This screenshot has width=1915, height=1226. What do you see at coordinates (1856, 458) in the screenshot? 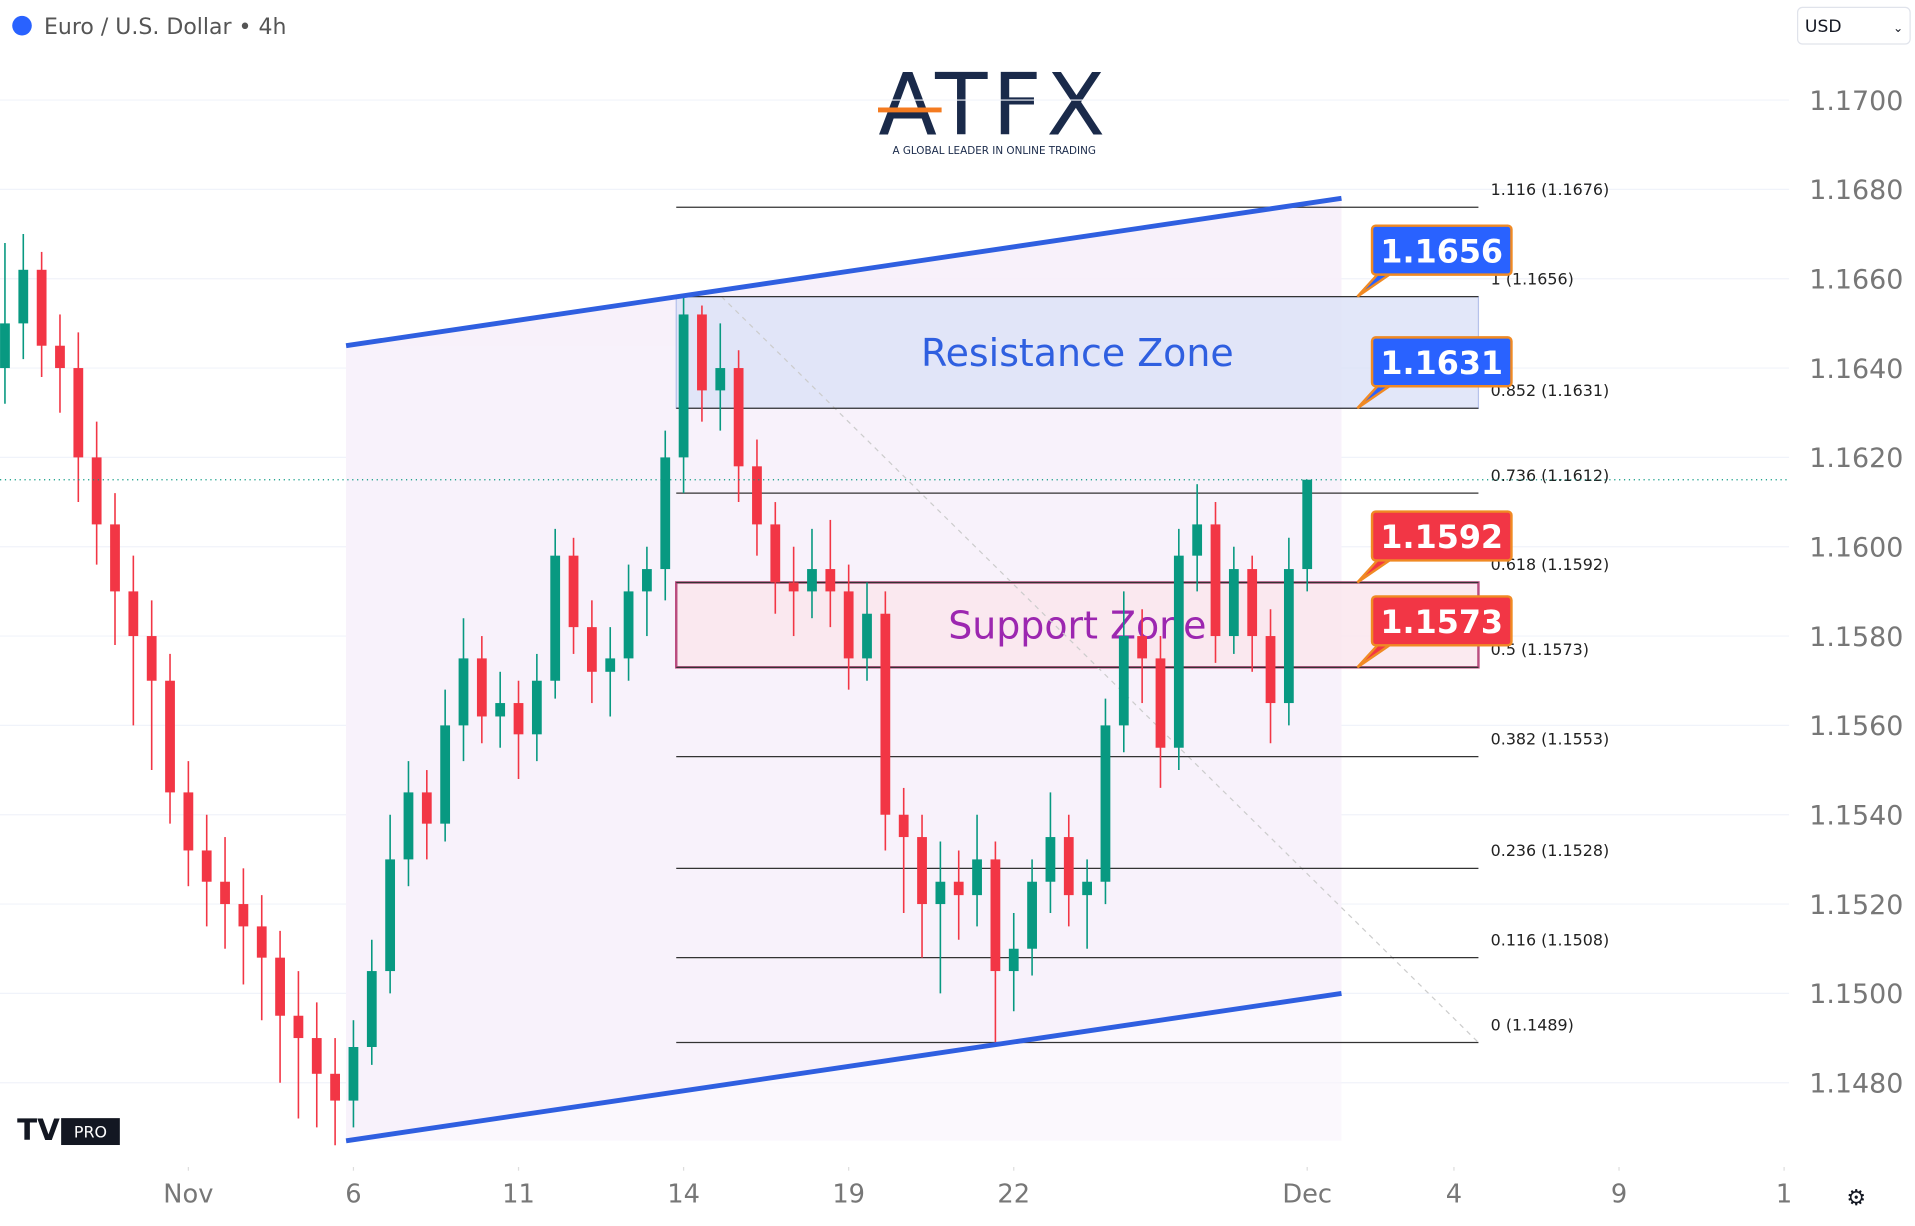
I see `y-tick-label: 1.1620` at bounding box center [1856, 458].